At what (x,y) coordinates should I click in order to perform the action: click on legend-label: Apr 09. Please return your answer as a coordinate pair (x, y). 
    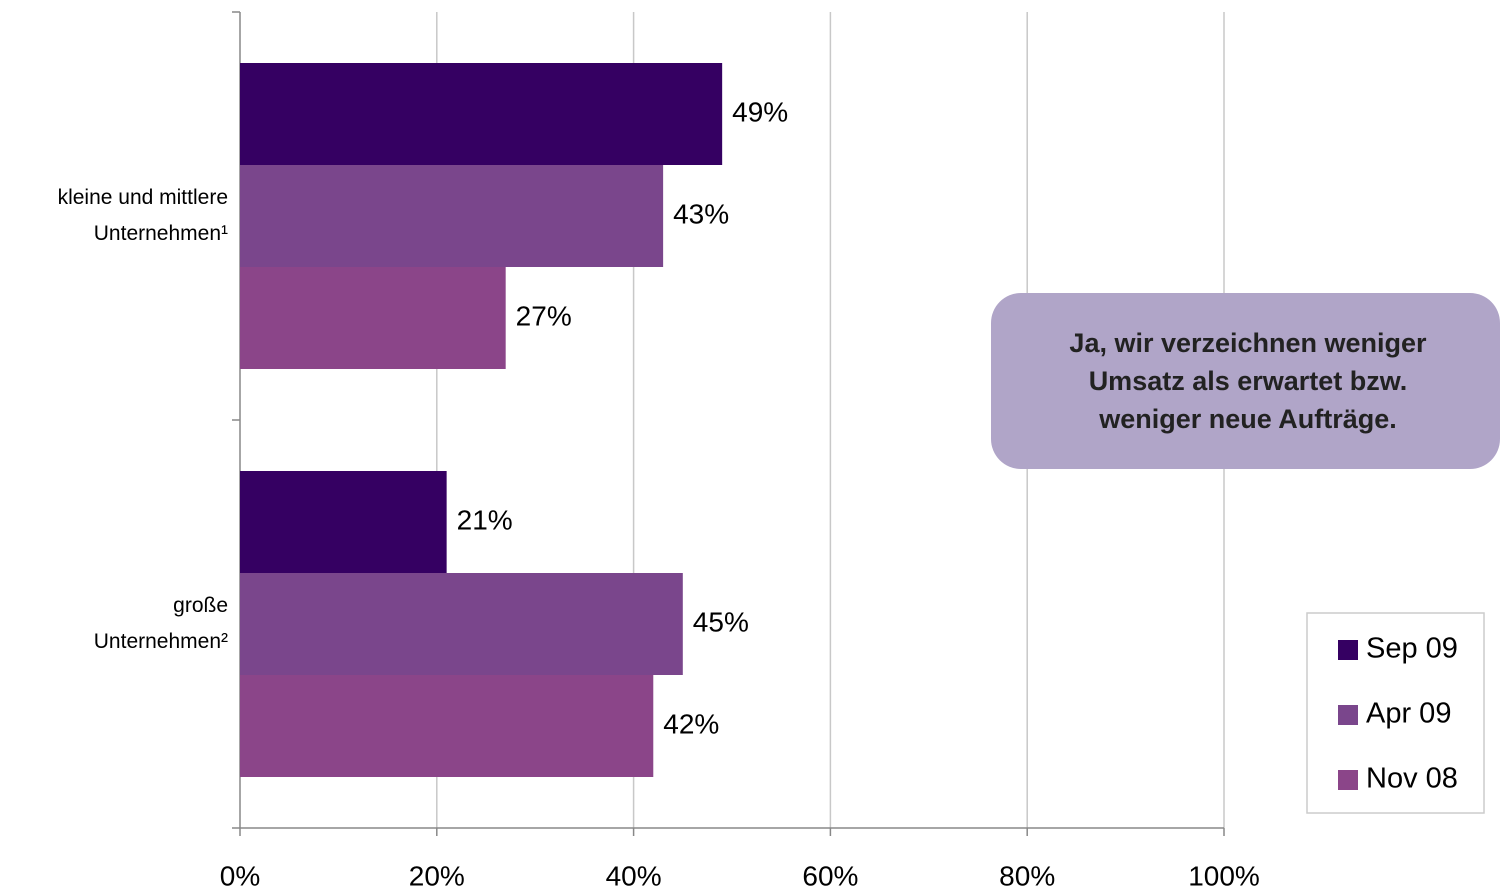
    Looking at the image, I should click on (1408, 714).